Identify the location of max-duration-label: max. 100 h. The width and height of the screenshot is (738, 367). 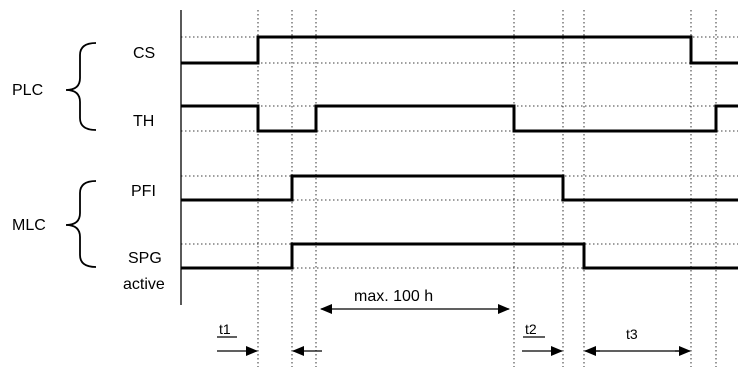
(393, 296).